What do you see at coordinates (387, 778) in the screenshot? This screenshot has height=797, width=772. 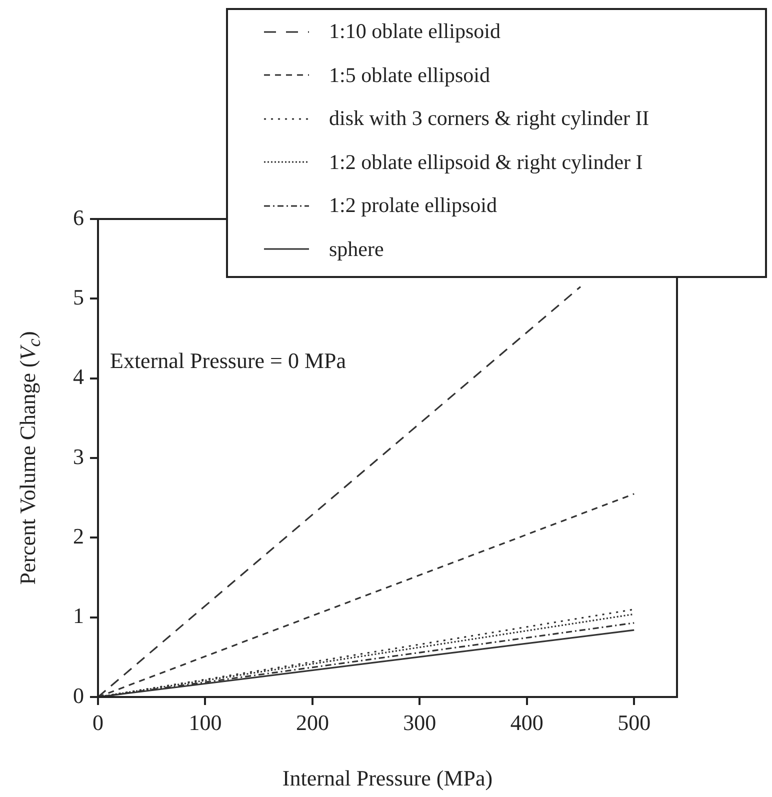 I see `x-axis-title: Internal Pressure (MPa)` at bounding box center [387, 778].